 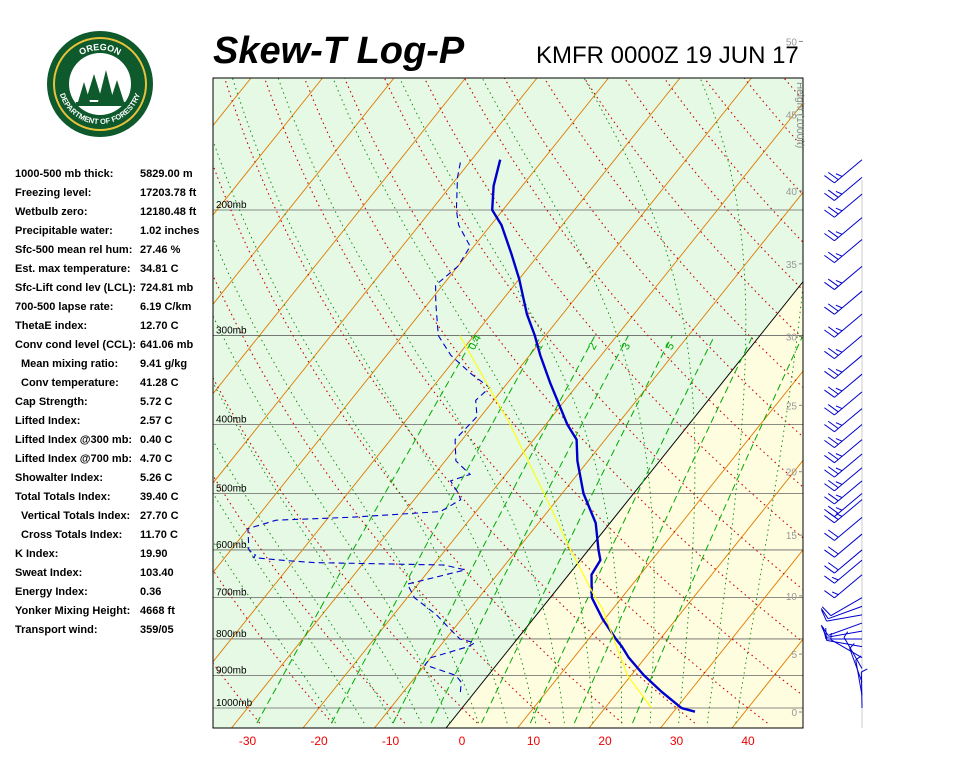 What do you see at coordinates (157, 630) in the screenshot?
I see `index-value: 359/05` at bounding box center [157, 630].